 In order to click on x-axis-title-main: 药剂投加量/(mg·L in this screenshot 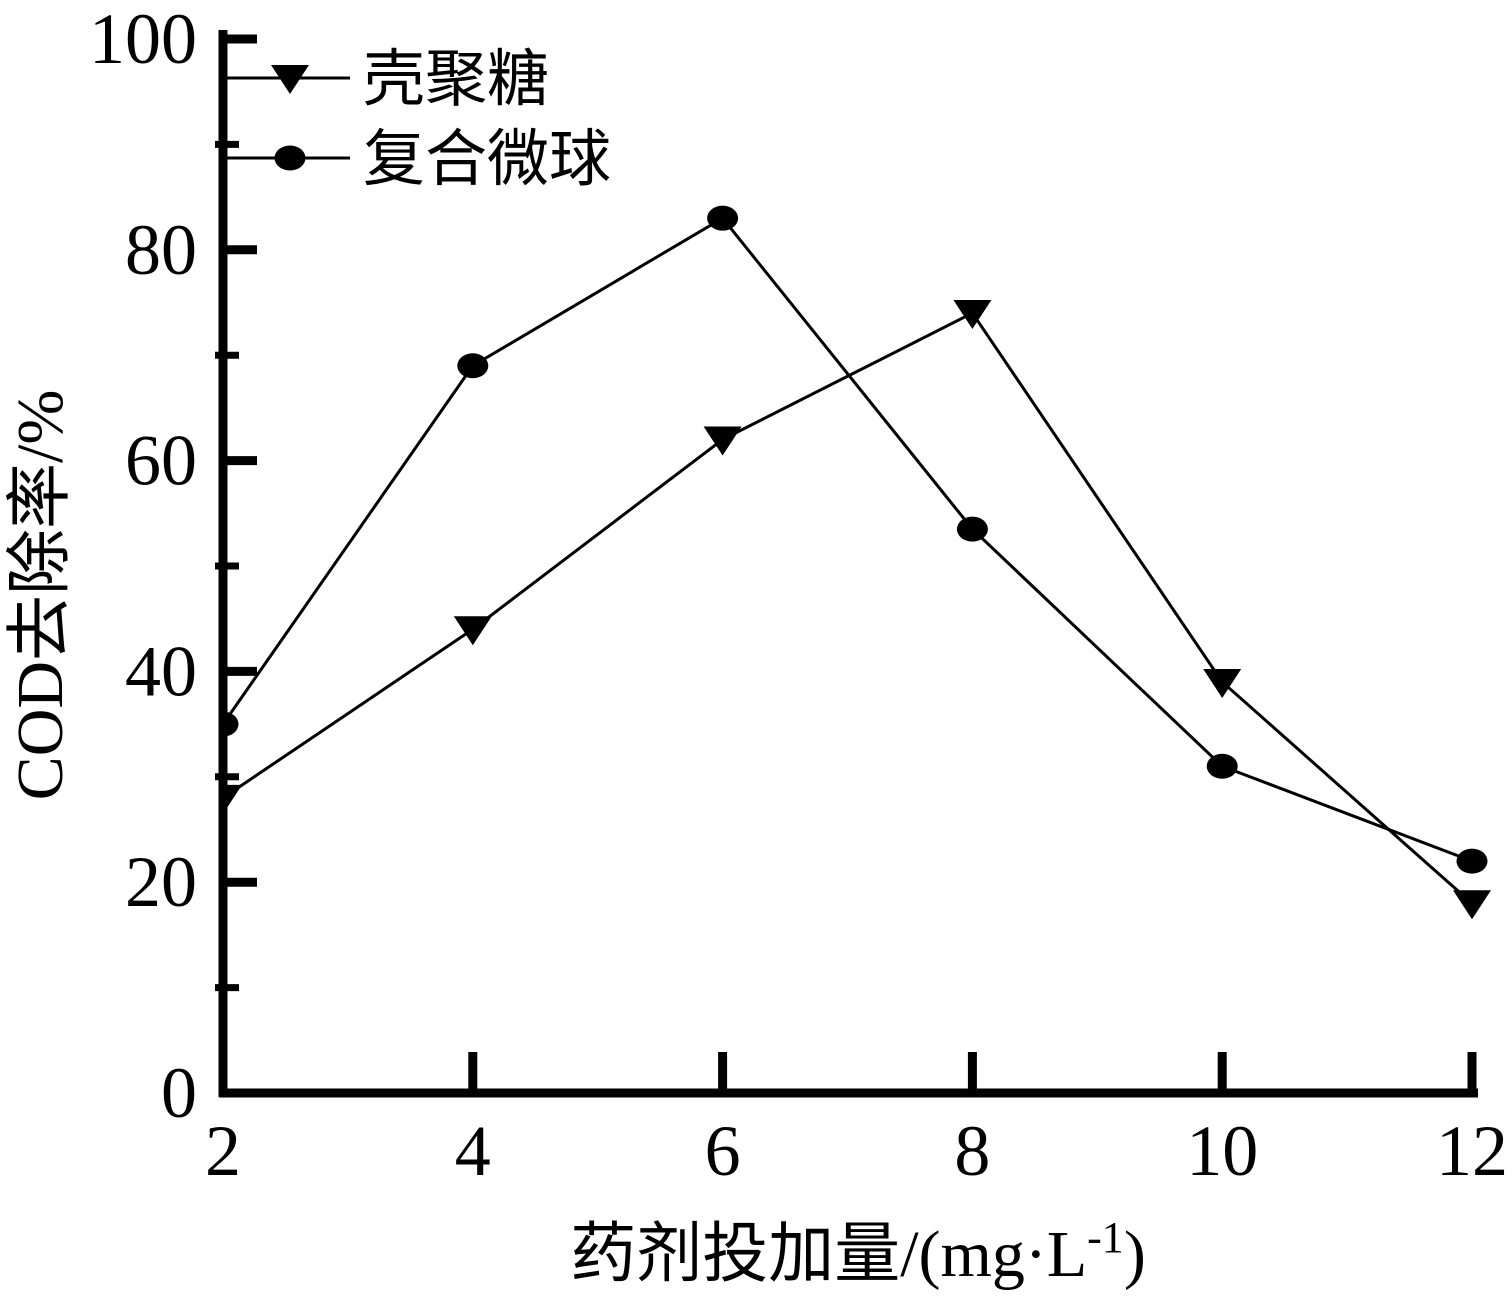, I will do `click(828, 1254)`.